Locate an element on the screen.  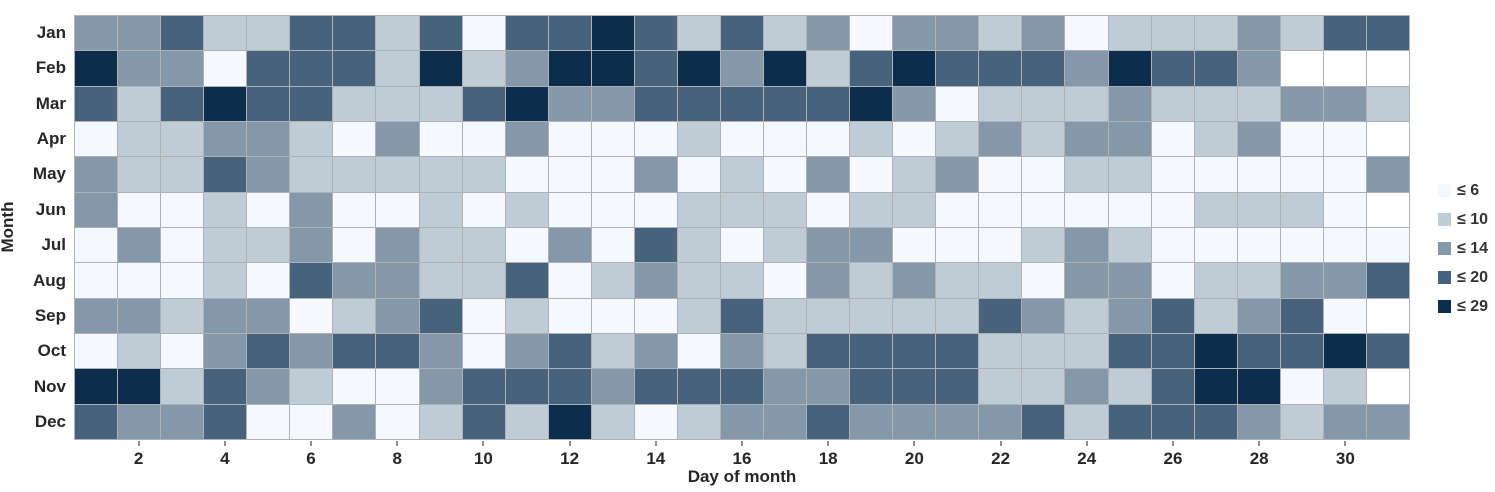
legend-label: ≤ 14 is located at coordinates (1473, 248).